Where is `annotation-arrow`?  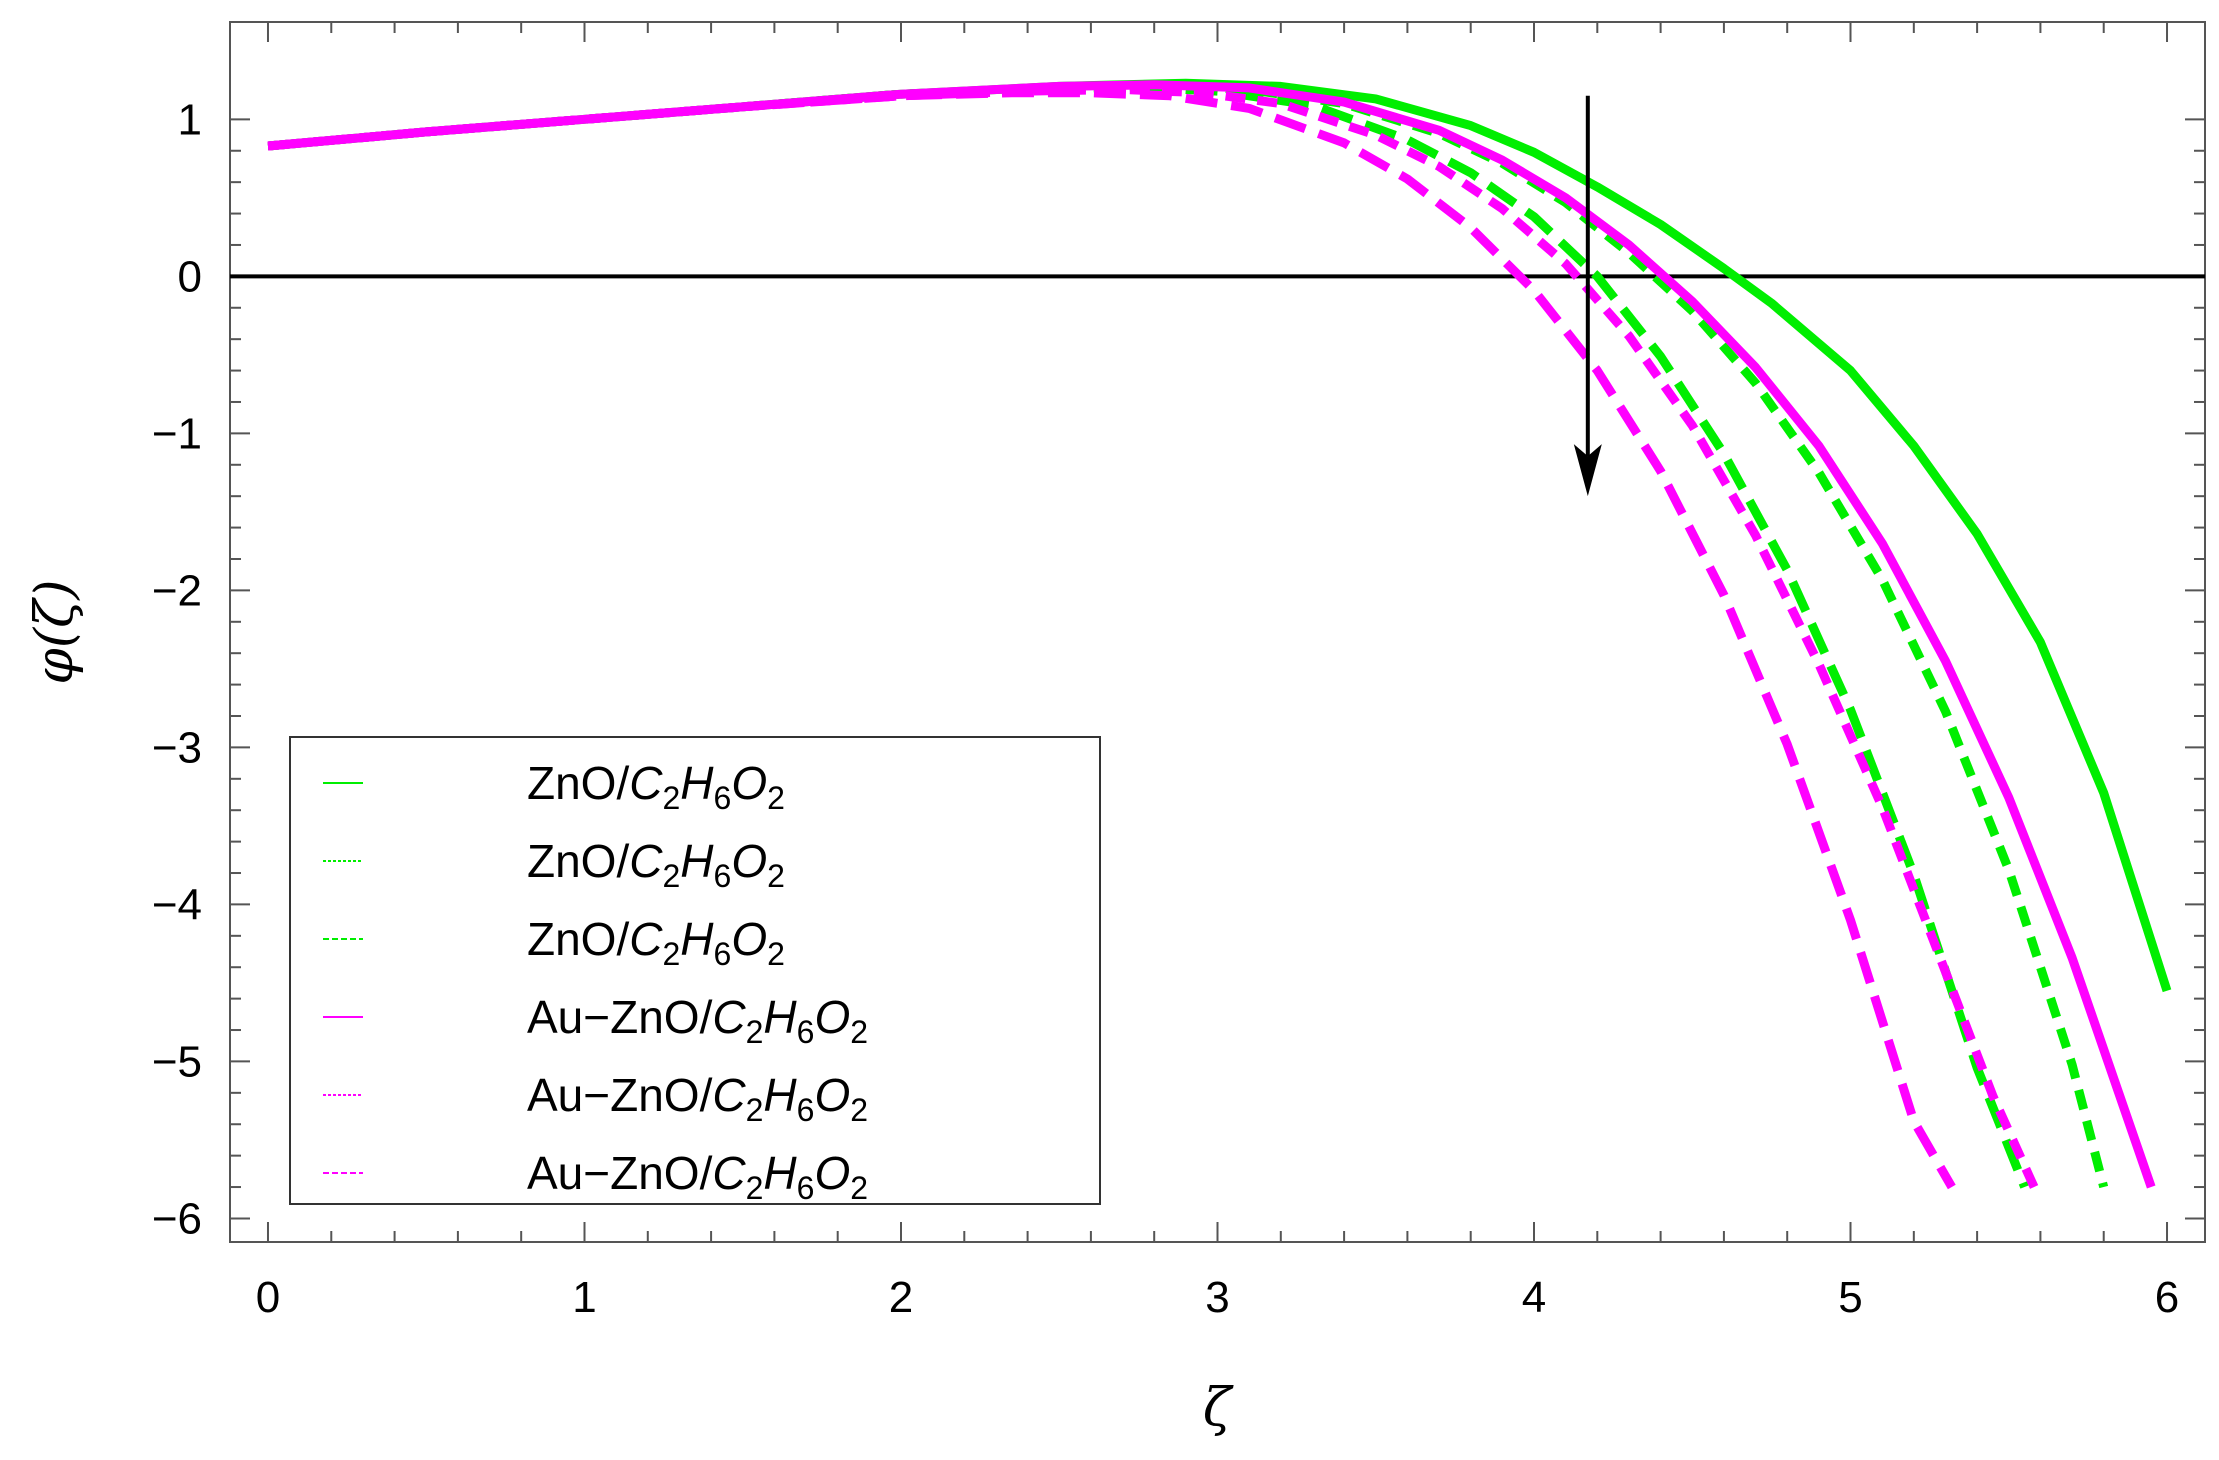
annotation-arrow is located at coordinates (1587, 296).